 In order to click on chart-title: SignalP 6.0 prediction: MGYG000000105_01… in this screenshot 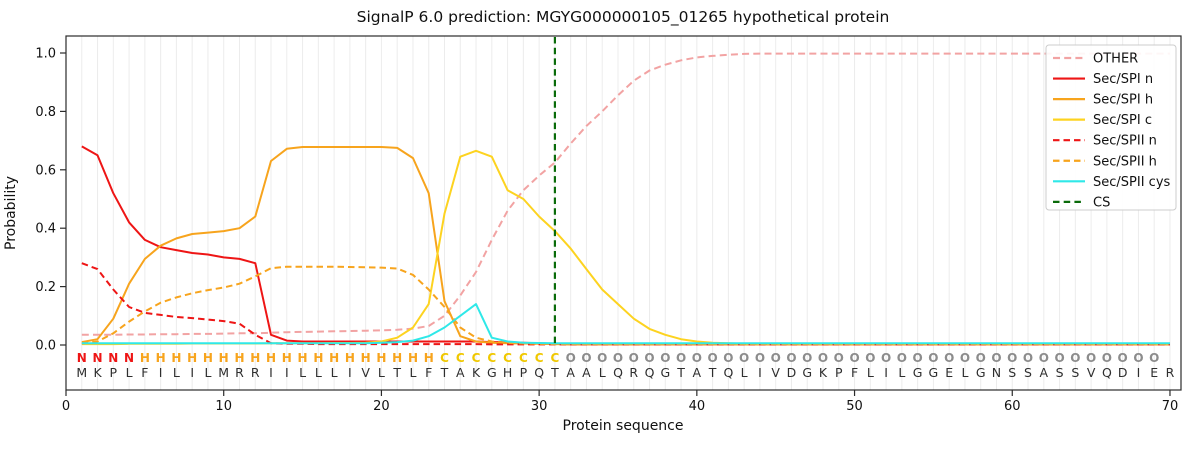, I will do `click(623, 17)`.